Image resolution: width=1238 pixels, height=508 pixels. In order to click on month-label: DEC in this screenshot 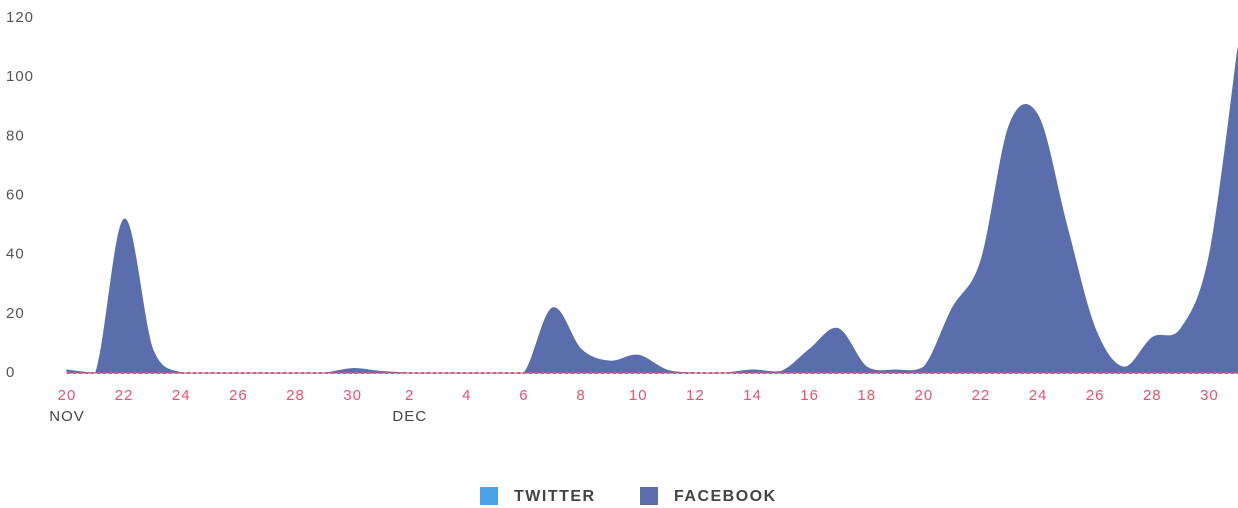, I will do `click(409, 416)`.